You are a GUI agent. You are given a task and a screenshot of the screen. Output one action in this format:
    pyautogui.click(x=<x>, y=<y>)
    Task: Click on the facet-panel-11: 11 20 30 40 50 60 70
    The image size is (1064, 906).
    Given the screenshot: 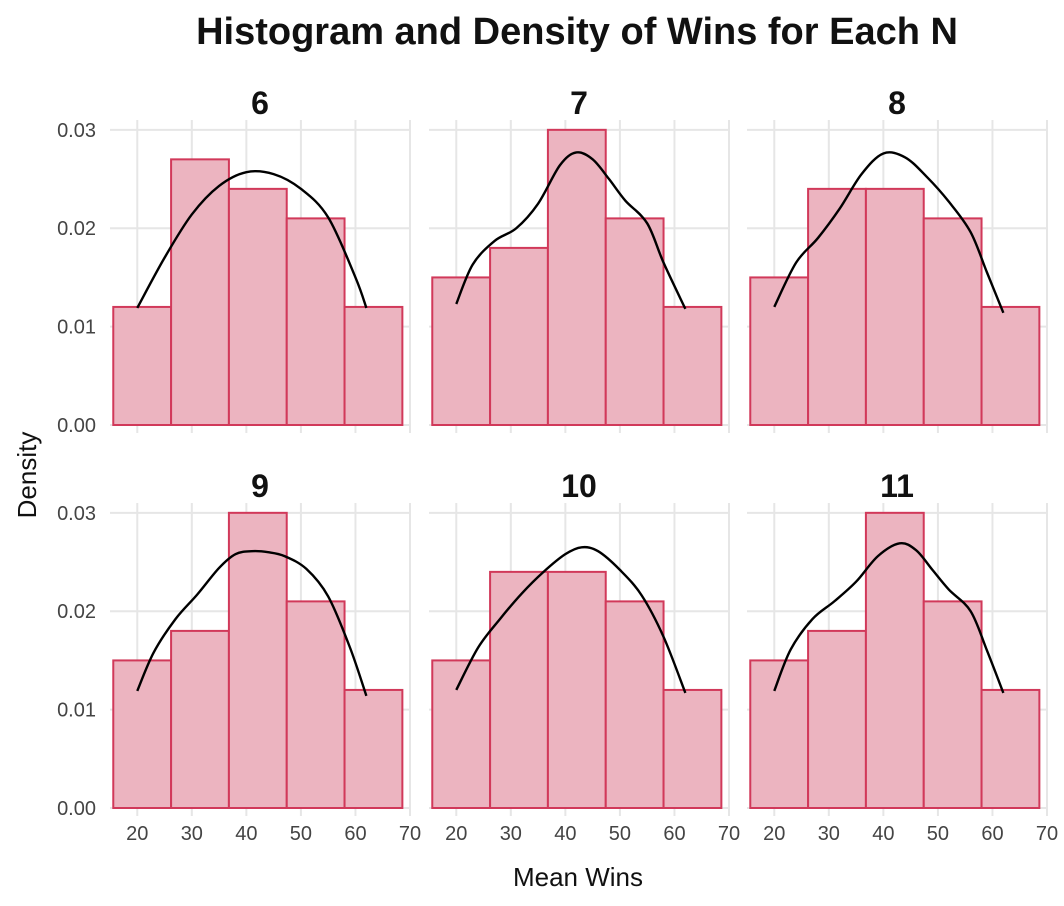 What is the action you would take?
    pyautogui.click(x=902, y=656)
    